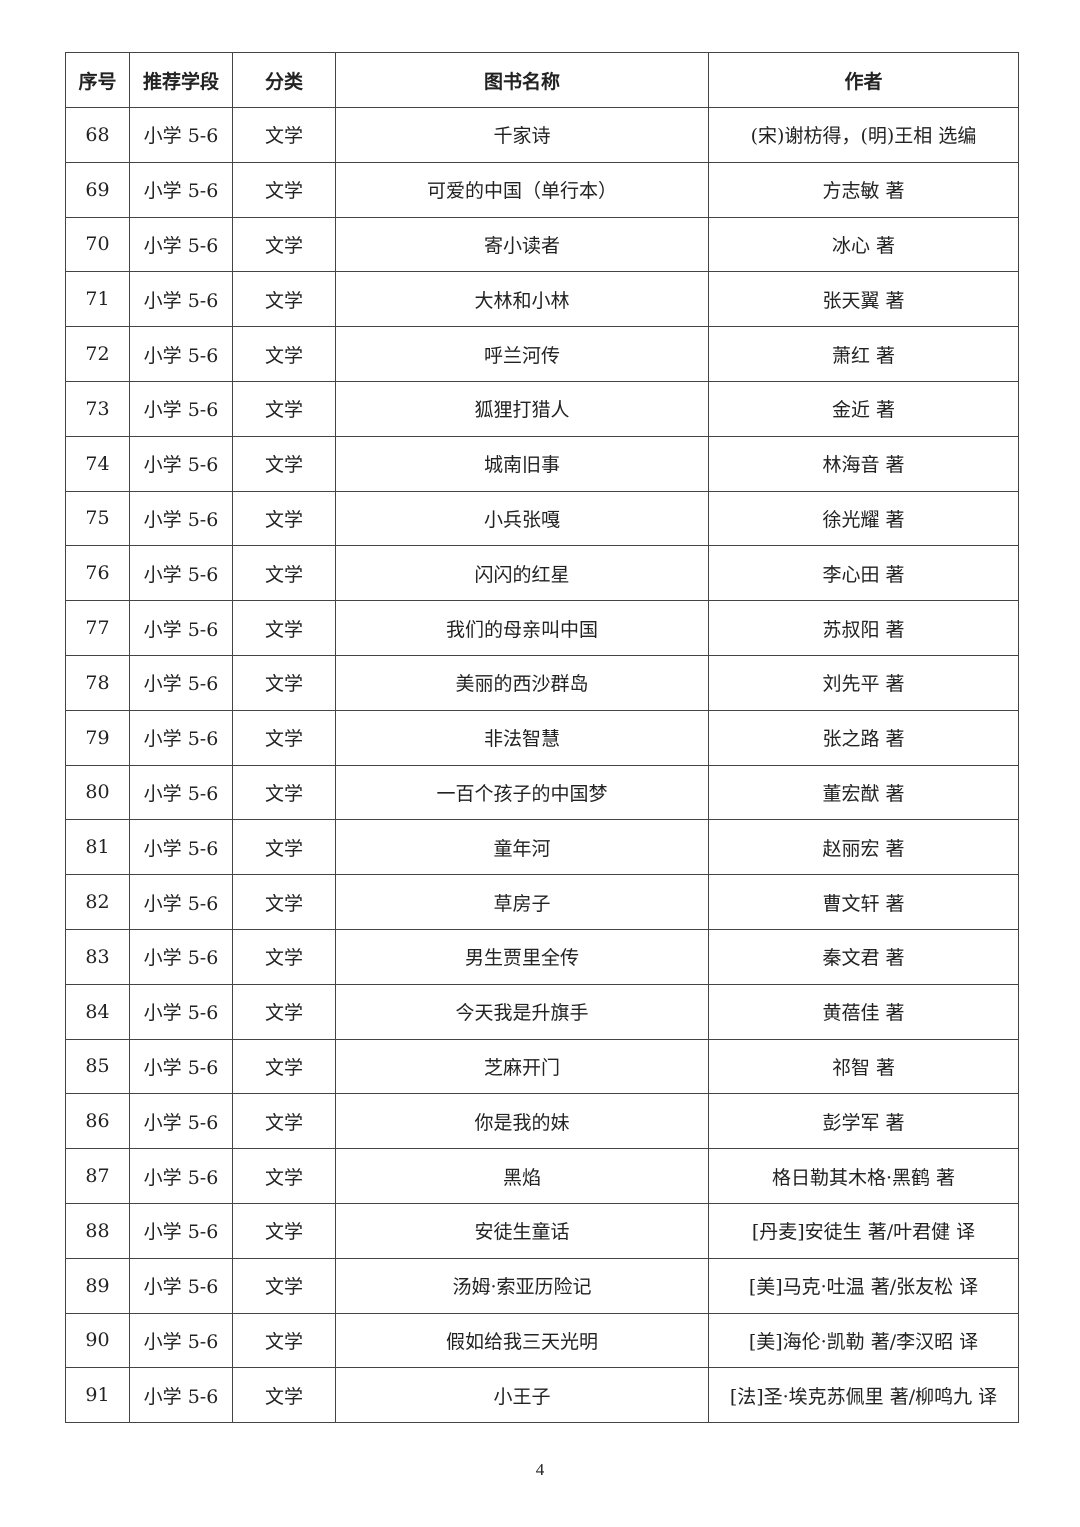  Describe the element at coordinates (863, 299) in the screenshot. I see `cell-author: 张天翼 著` at that location.